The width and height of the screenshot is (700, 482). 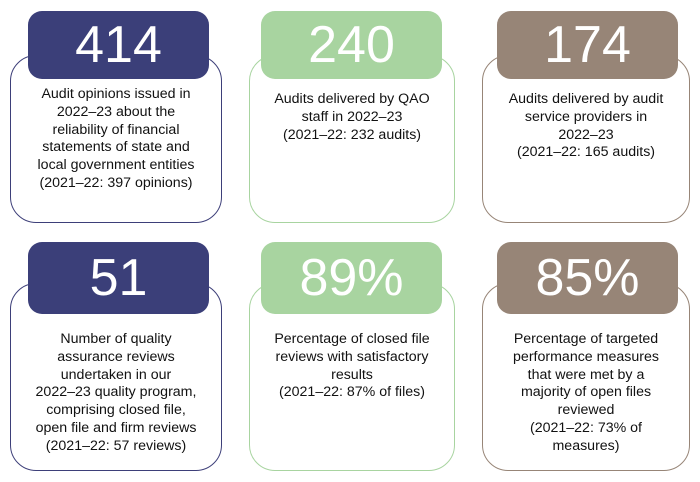 I want to click on description-line: open file and firm reviews, so click(x=116, y=427).